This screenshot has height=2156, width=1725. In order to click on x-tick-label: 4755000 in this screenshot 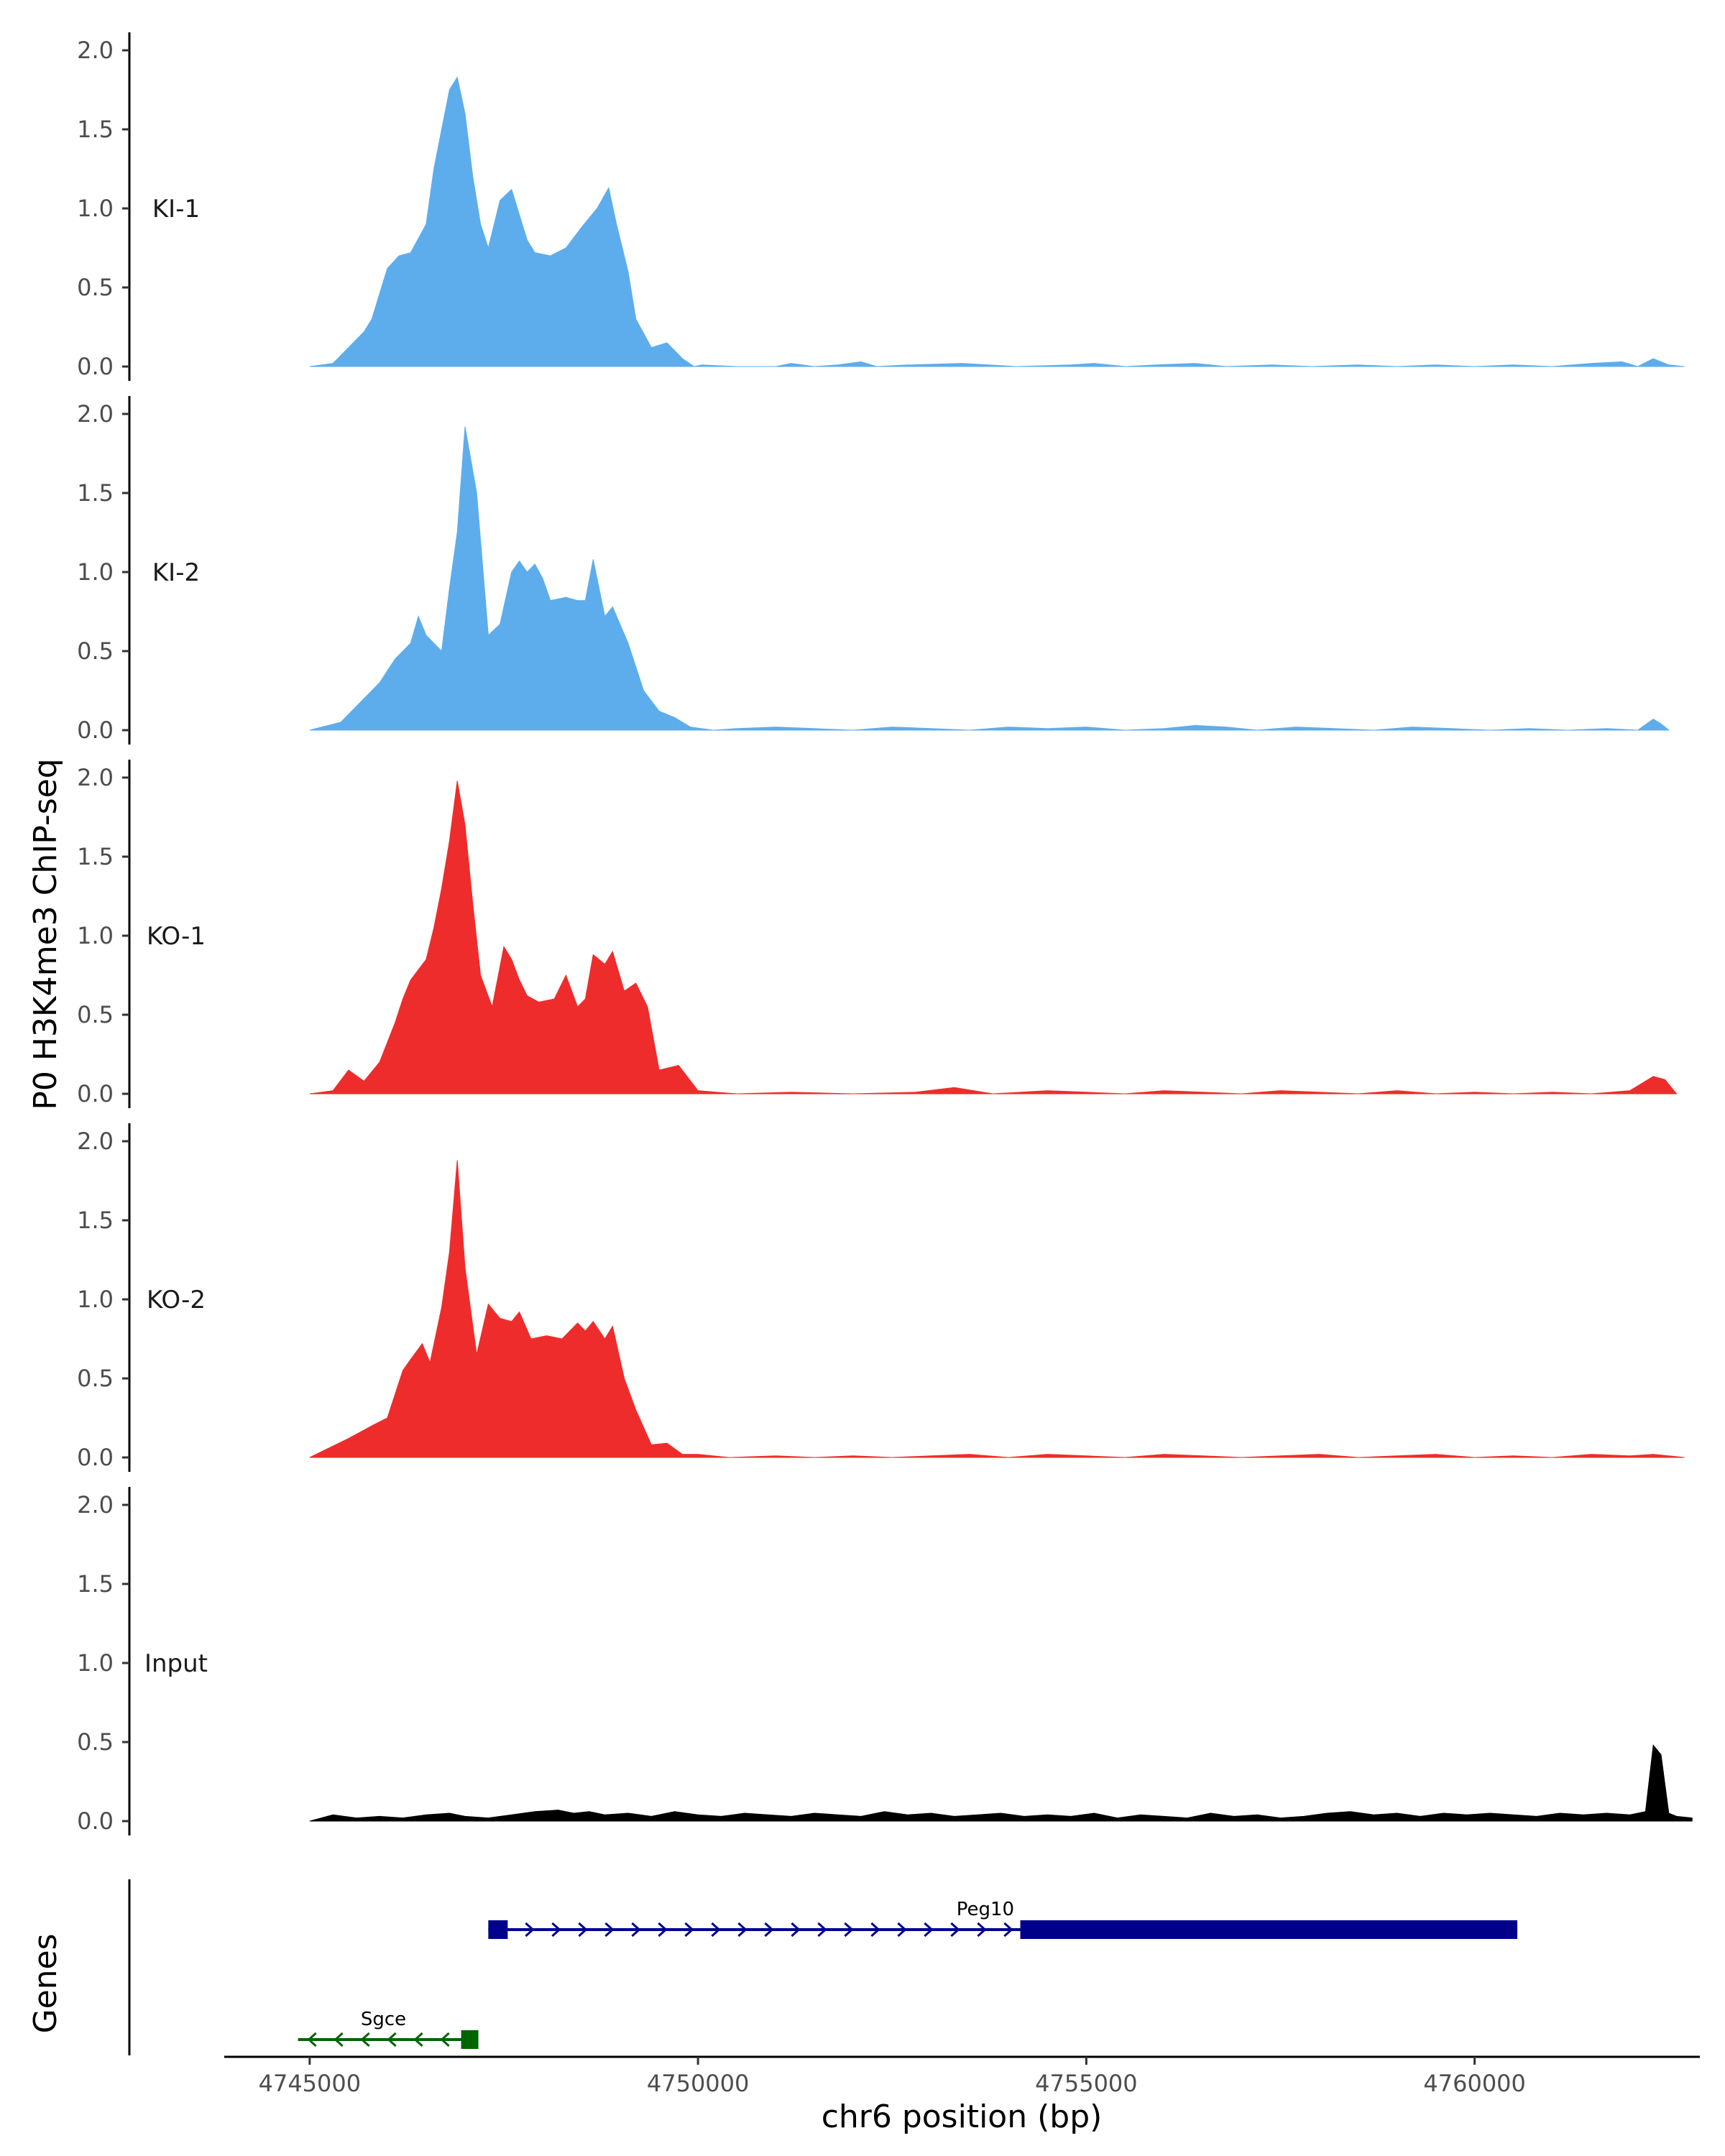, I will do `click(1086, 2083)`.